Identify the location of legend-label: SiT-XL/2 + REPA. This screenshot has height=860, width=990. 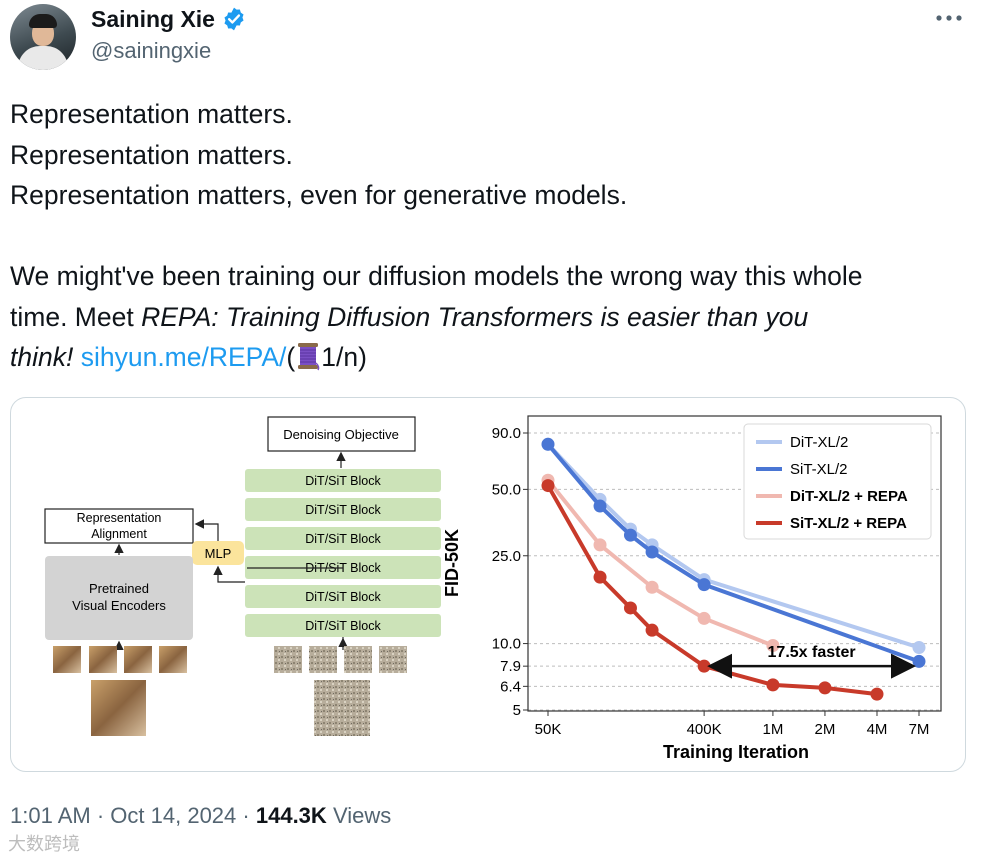
(848, 523).